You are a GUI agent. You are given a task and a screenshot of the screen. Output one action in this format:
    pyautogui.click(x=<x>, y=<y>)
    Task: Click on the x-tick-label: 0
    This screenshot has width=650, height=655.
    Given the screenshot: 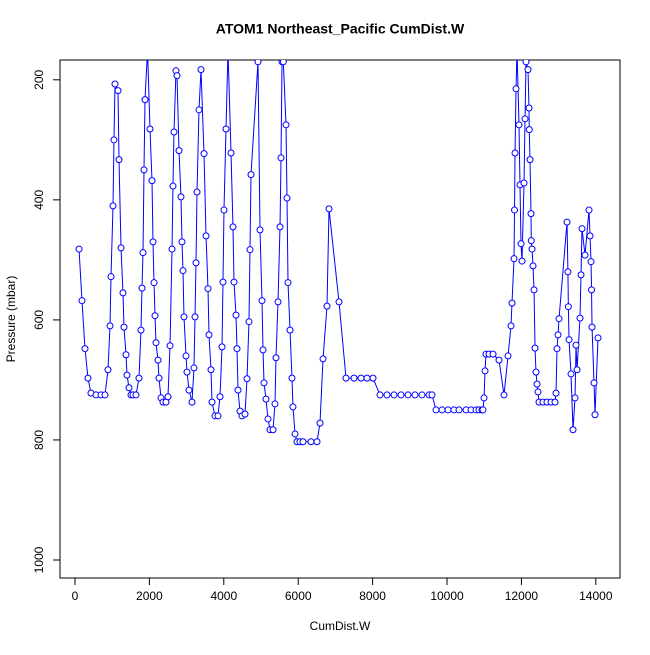 What is the action you would take?
    pyautogui.click(x=75, y=596)
    